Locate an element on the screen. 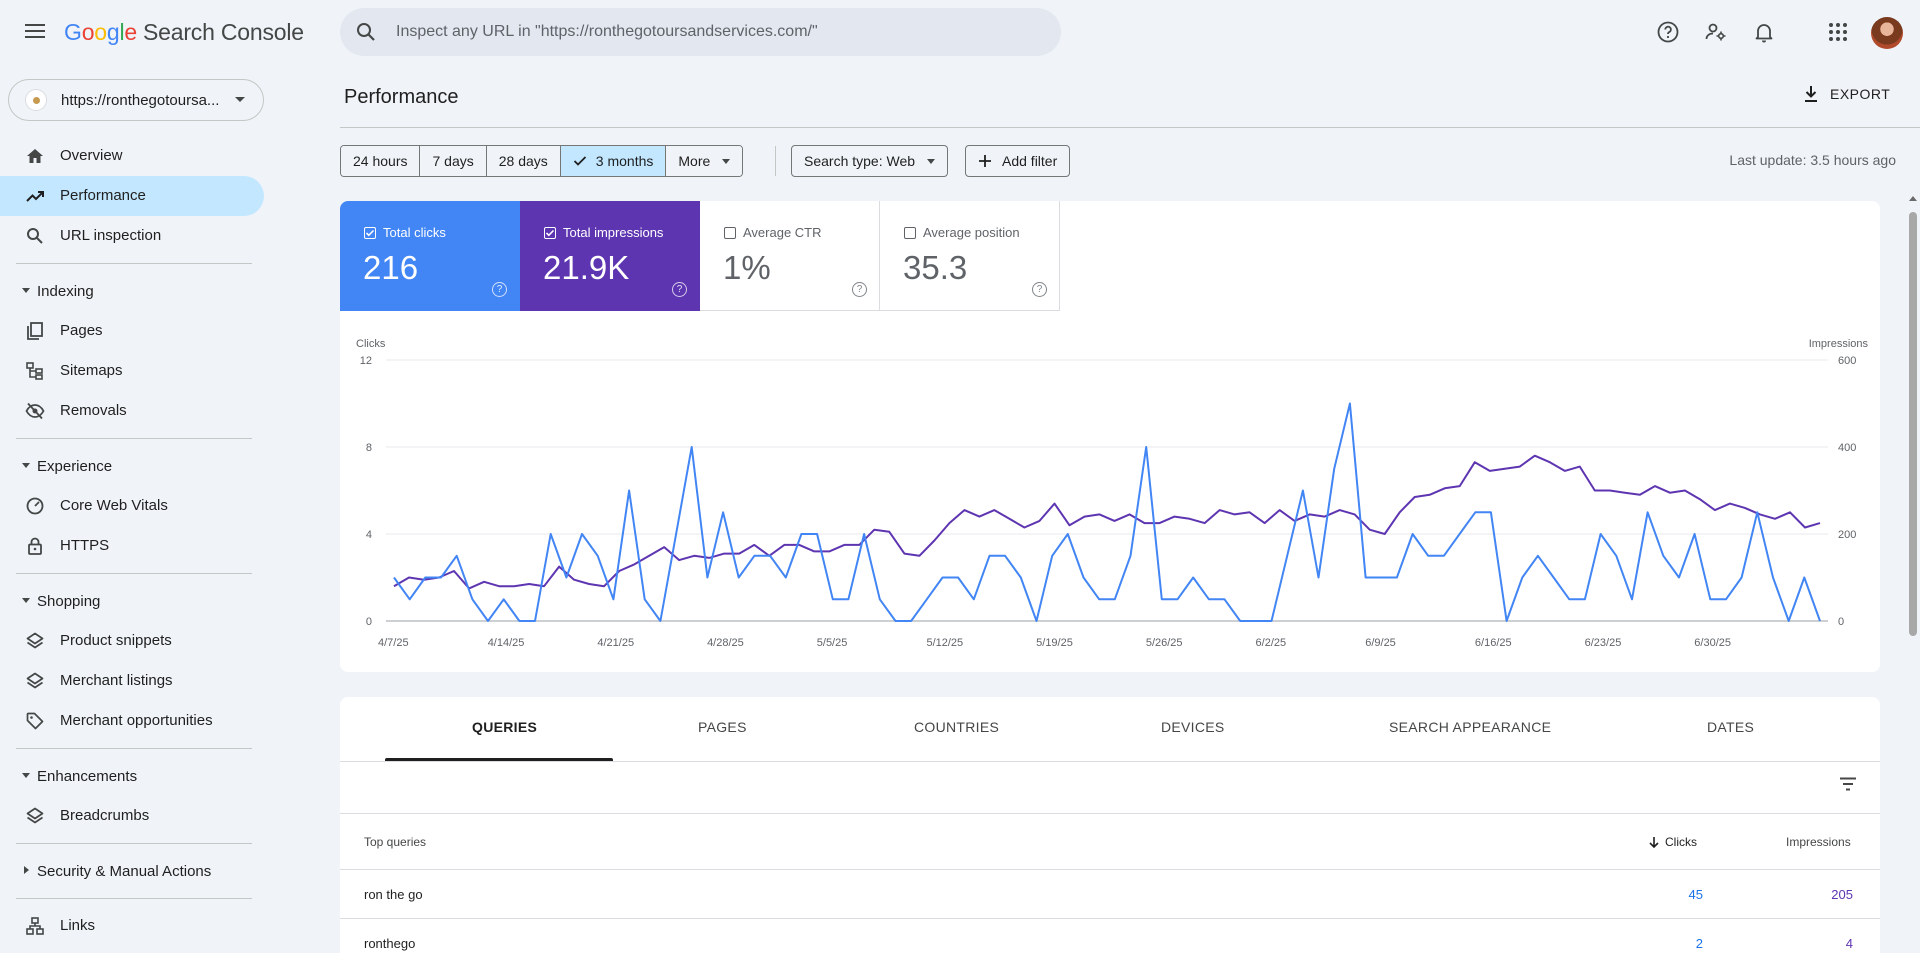  sitemap-icon is located at coordinates (34, 371).